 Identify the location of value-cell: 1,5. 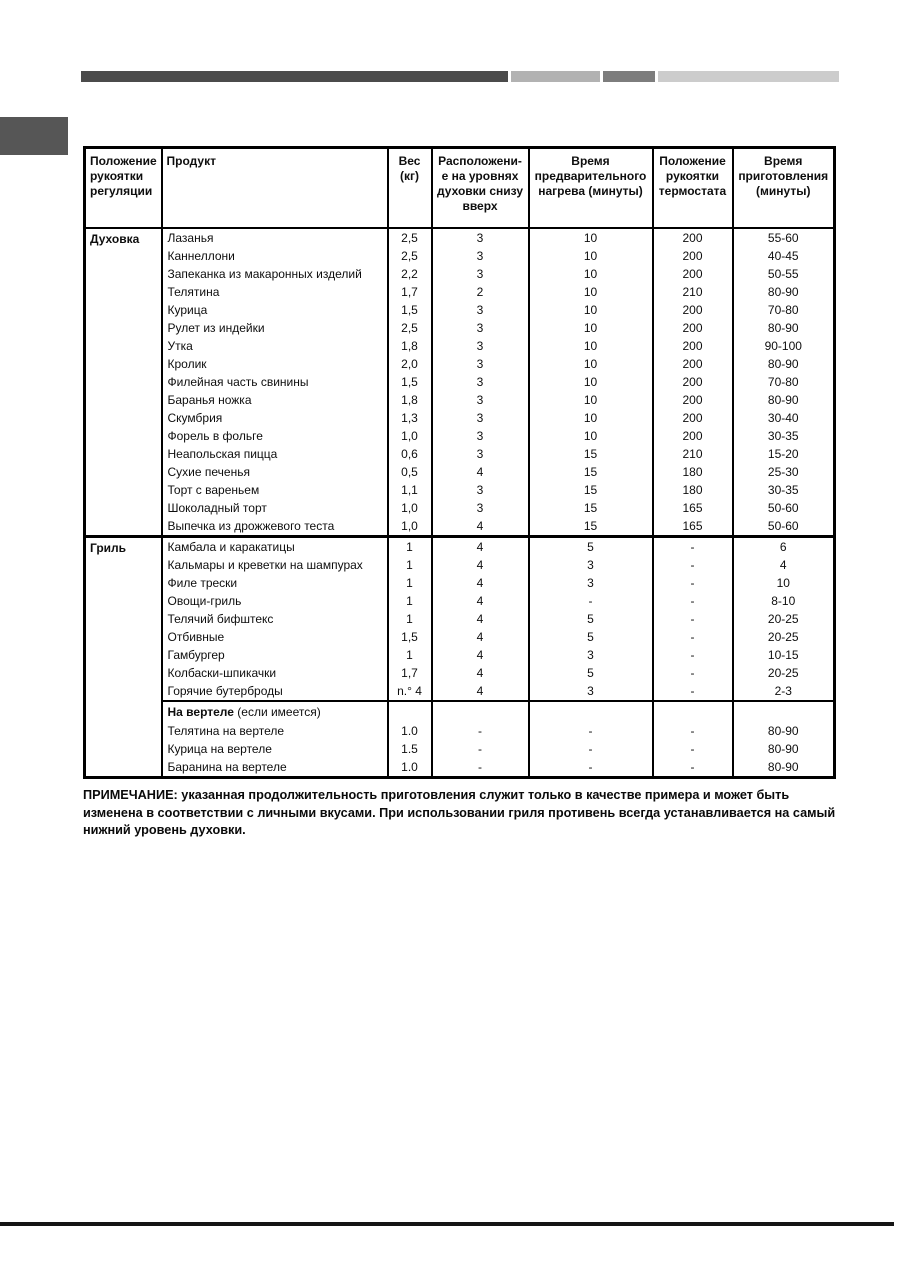
(409, 309).